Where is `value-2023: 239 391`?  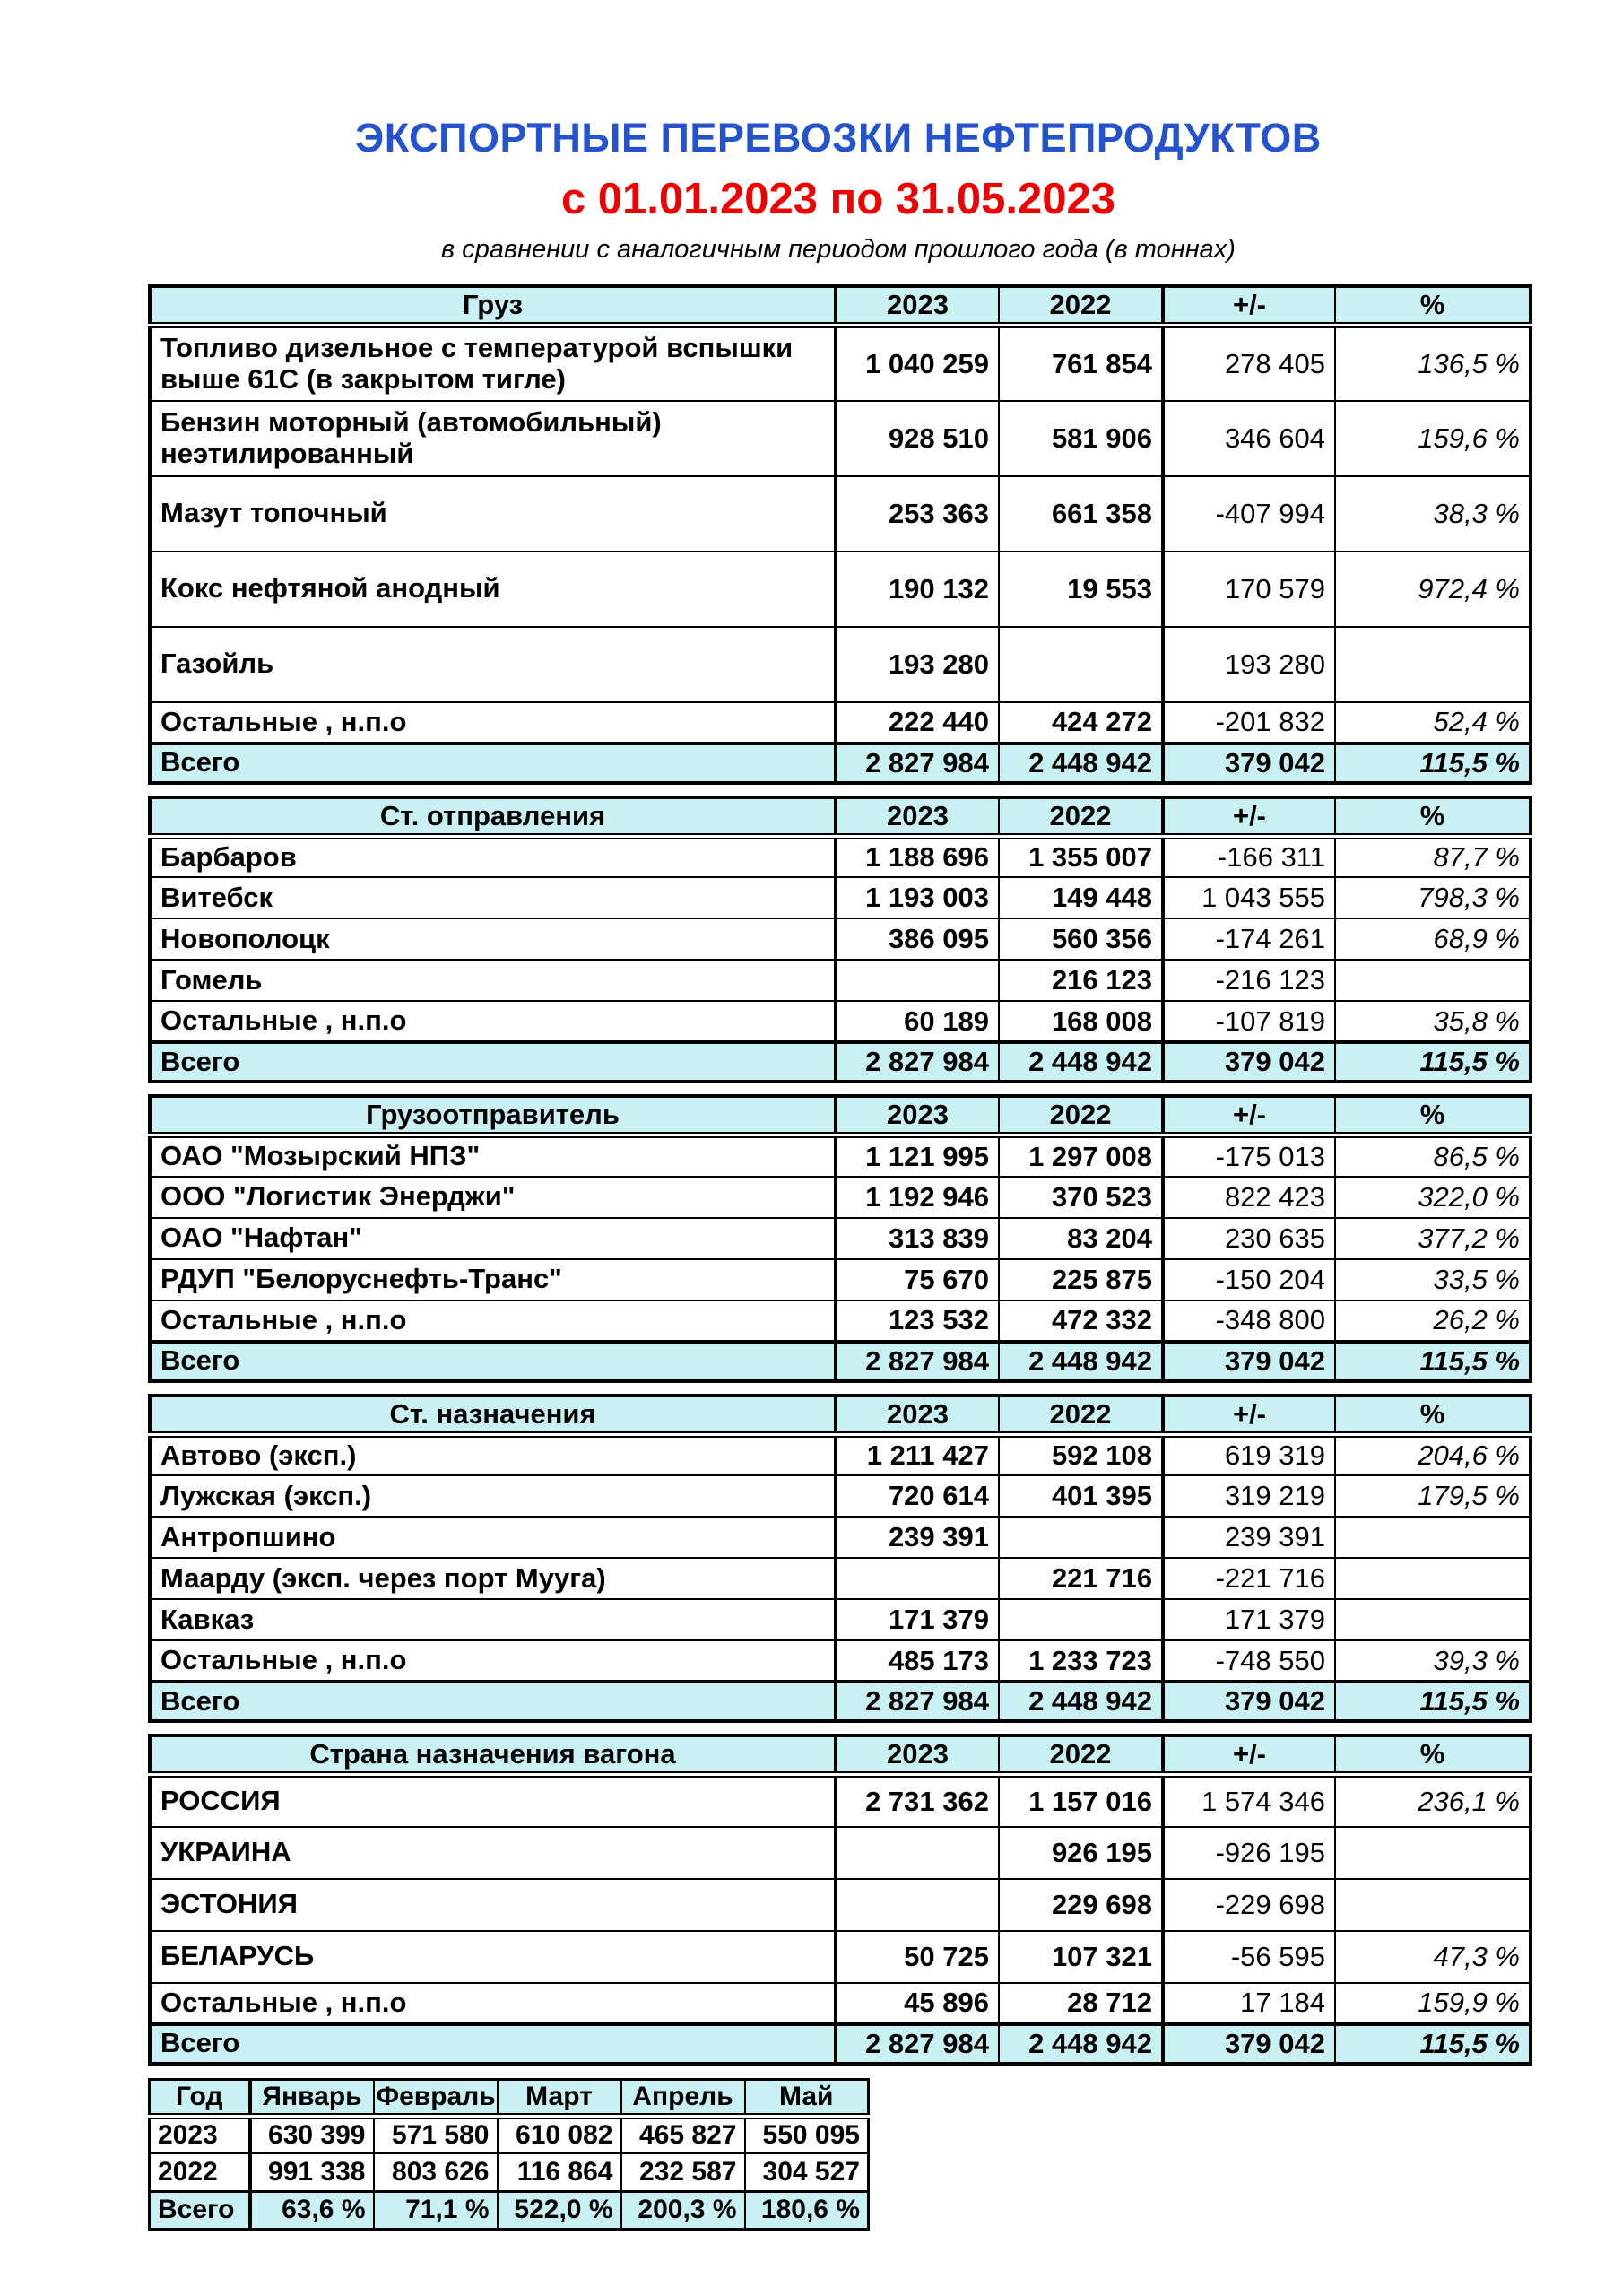
value-2023: 239 391 is located at coordinates (917, 1537).